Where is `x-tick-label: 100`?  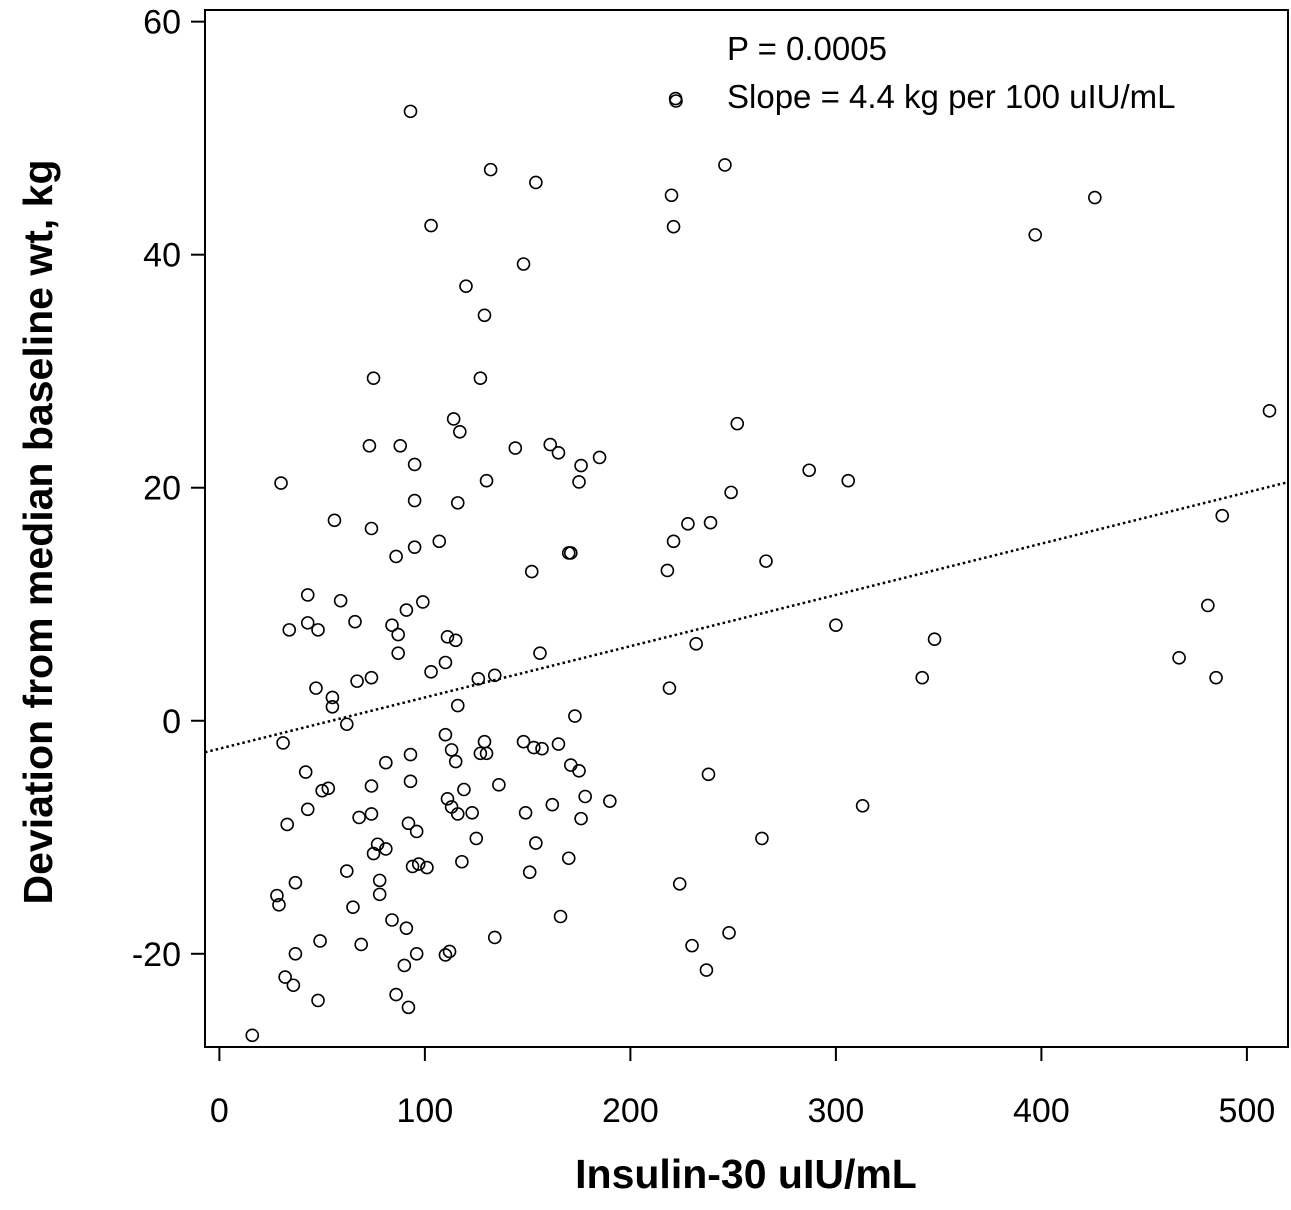
x-tick-label: 100 is located at coordinates (425, 1111).